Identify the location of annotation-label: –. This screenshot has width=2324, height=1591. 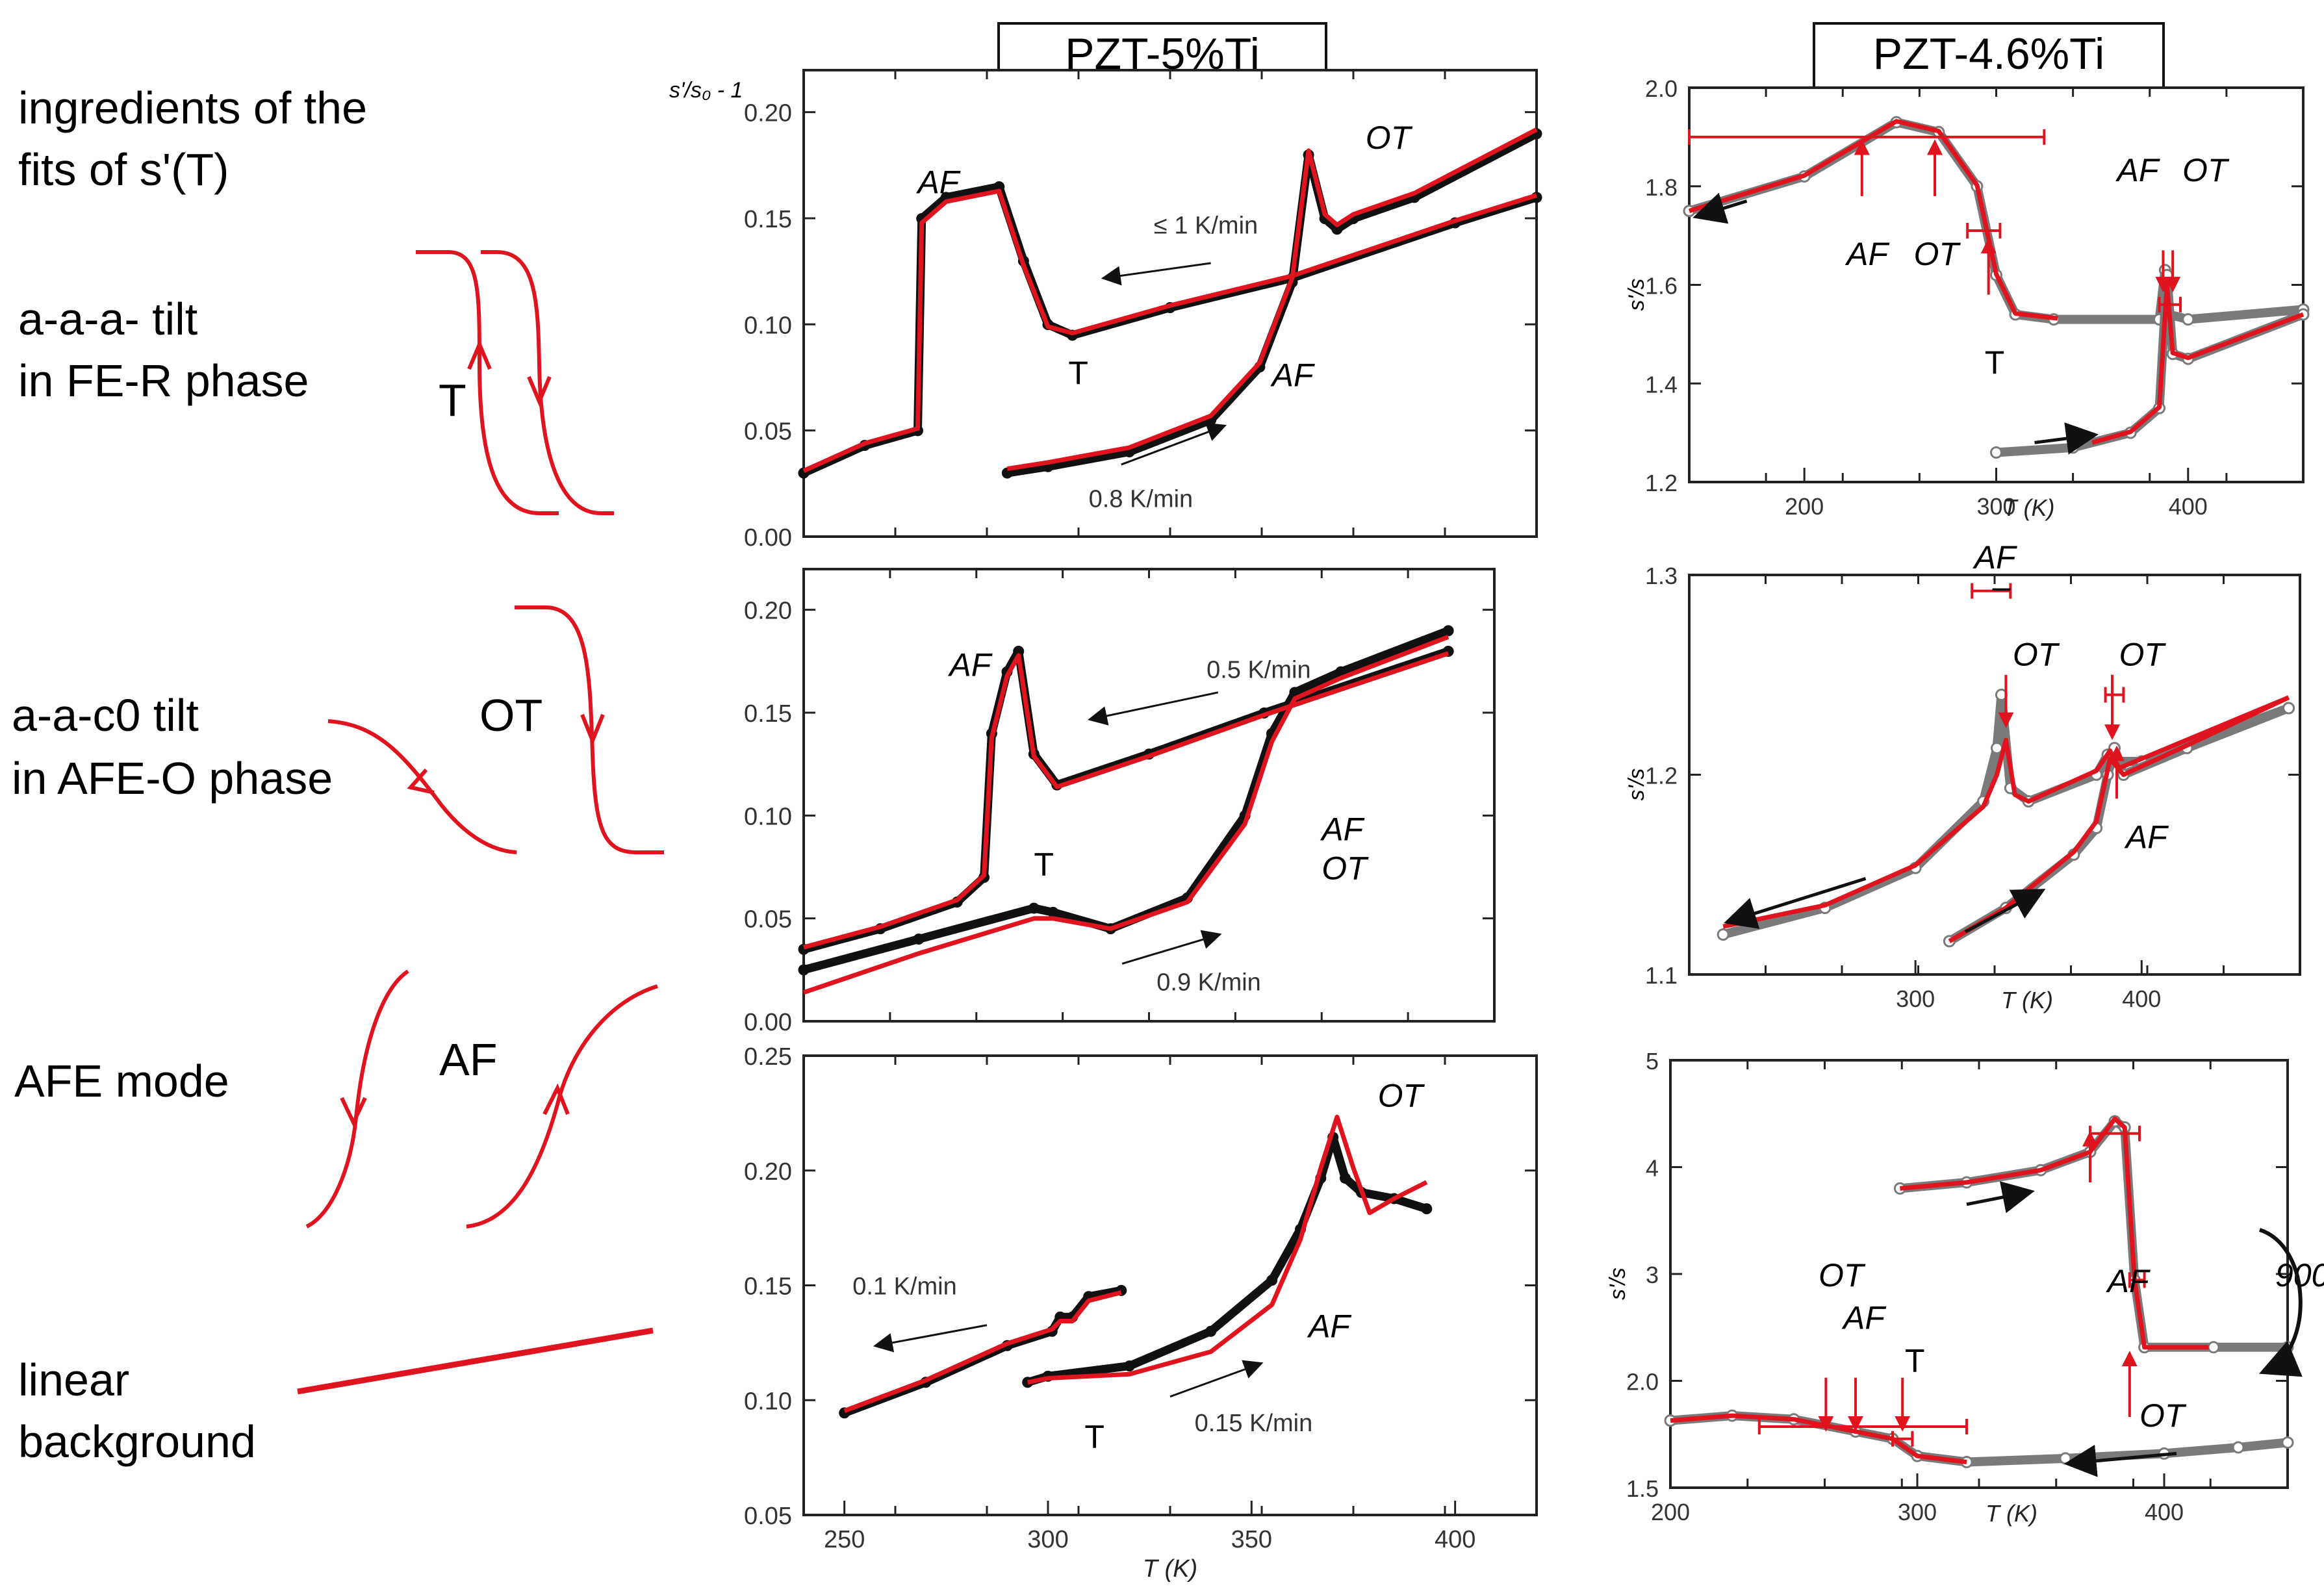
(2001, 586).